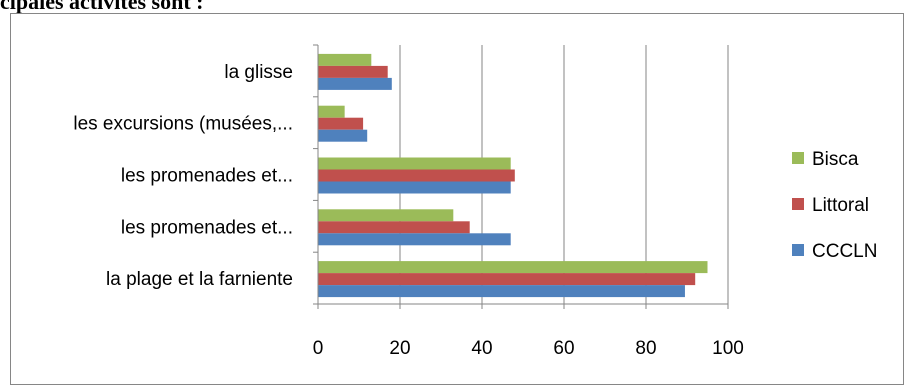 Image resolution: width=906 pixels, height=385 pixels. What do you see at coordinates (798, 204) in the screenshot?
I see `legend-swatch-littoral` at bounding box center [798, 204].